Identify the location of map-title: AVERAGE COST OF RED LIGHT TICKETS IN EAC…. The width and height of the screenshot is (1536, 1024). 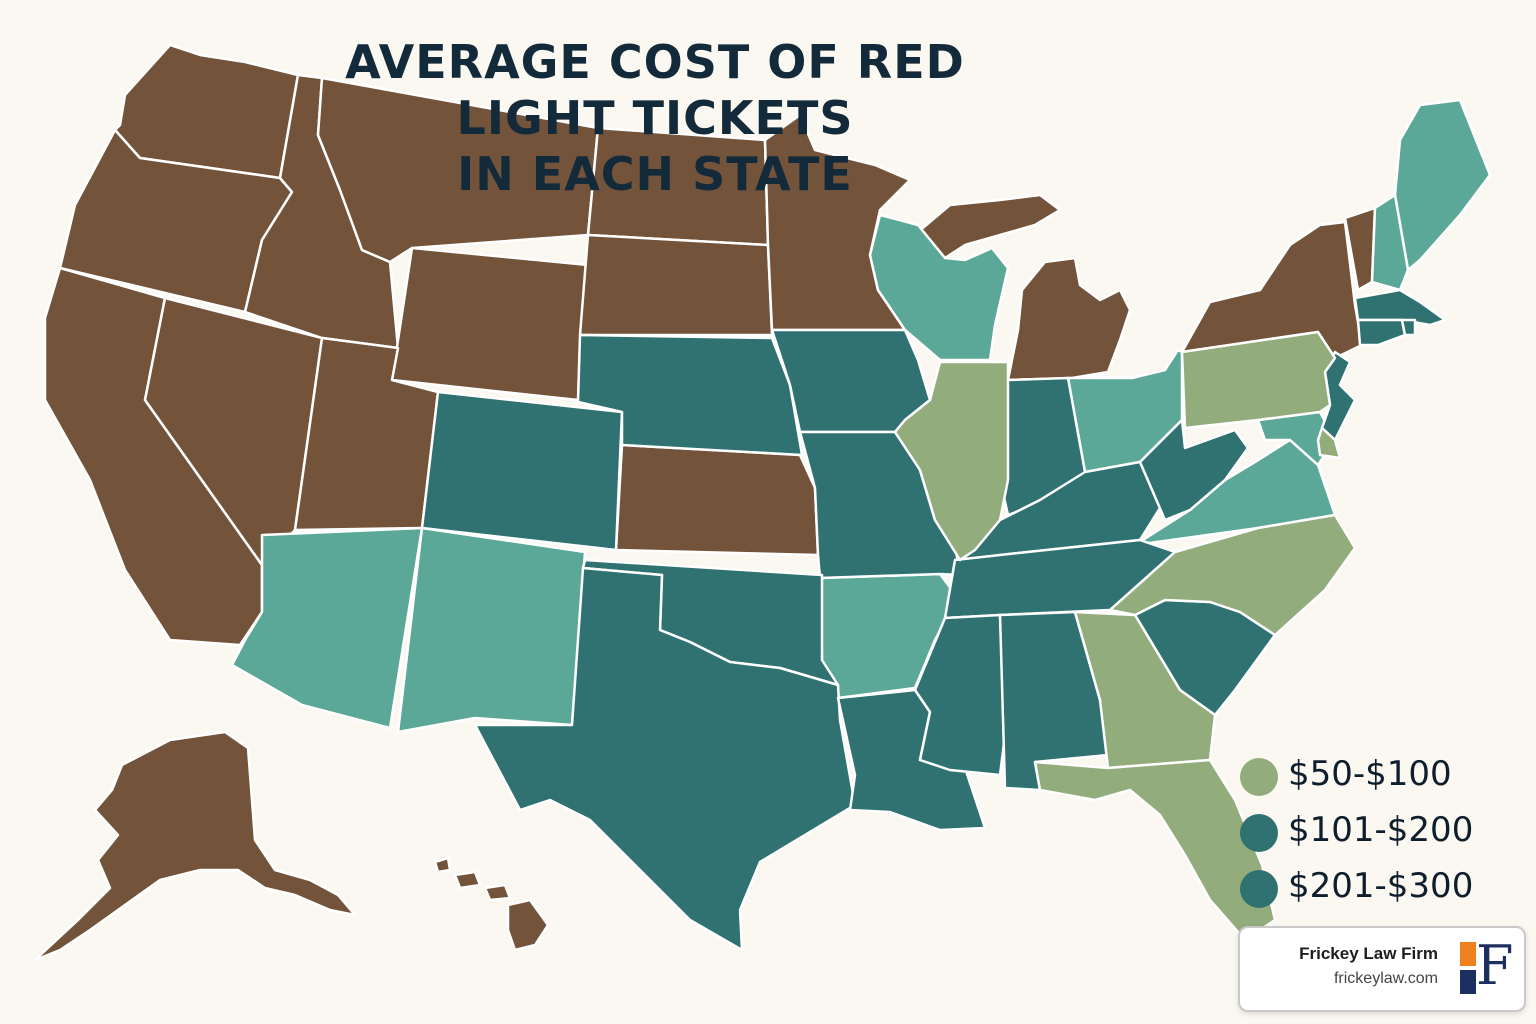
(655, 118).